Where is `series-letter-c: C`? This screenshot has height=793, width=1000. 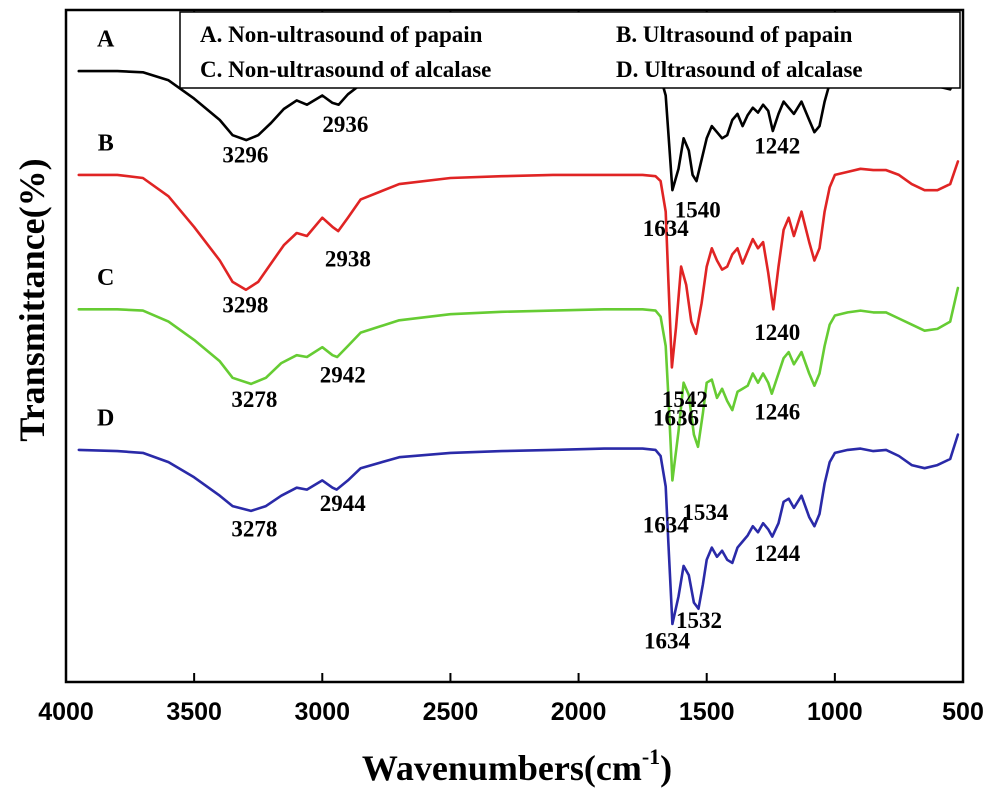 series-letter-c: C is located at coordinates (105, 278).